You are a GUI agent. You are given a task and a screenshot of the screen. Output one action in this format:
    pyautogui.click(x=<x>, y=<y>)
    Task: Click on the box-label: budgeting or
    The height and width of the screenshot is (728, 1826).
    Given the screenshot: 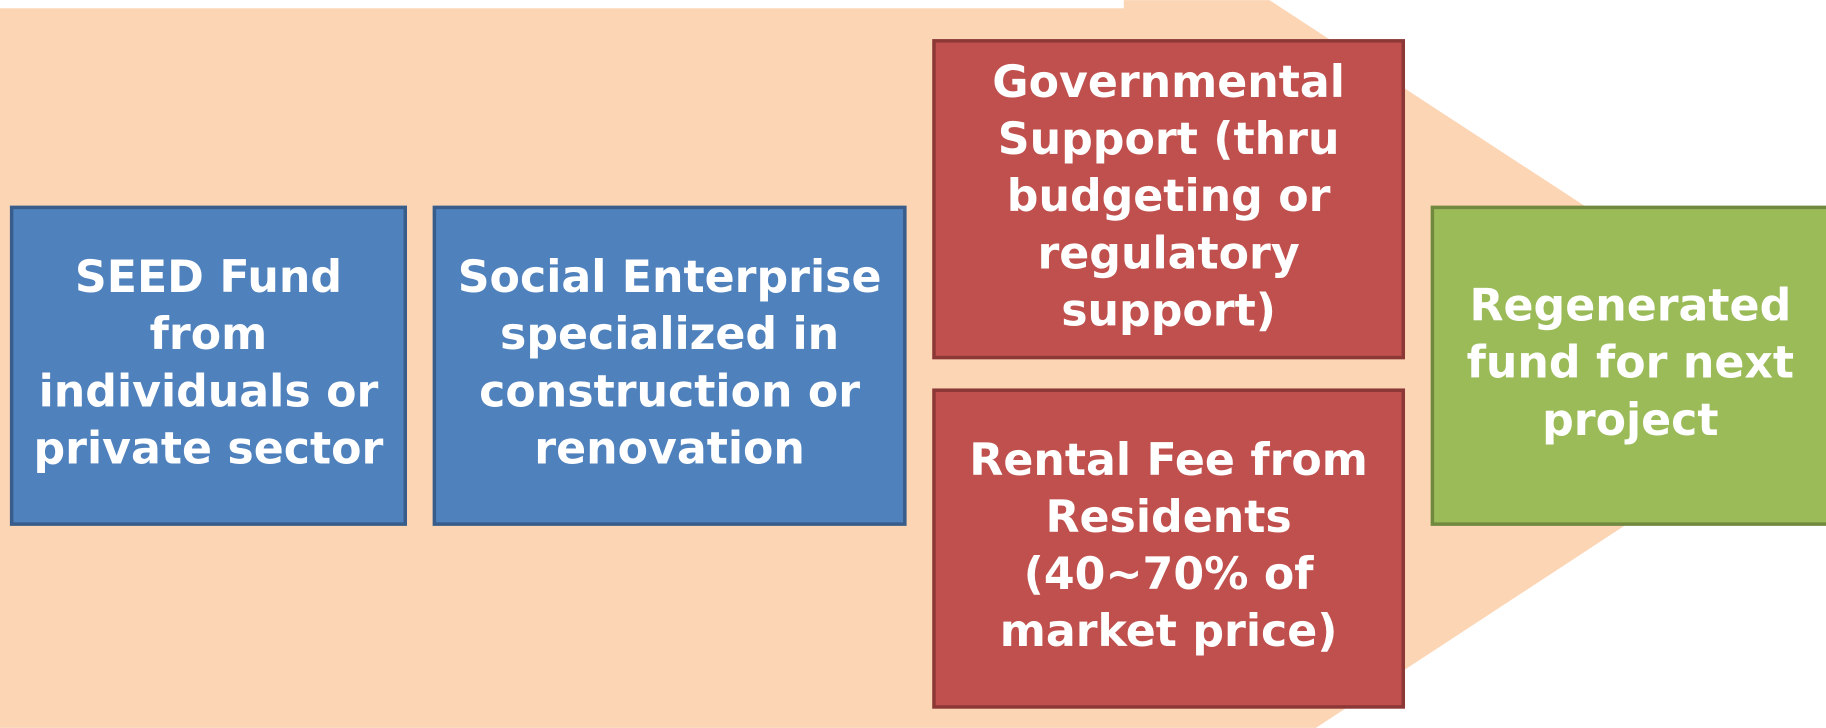 What is the action you would take?
    pyautogui.click(x=1169, y=196)
    